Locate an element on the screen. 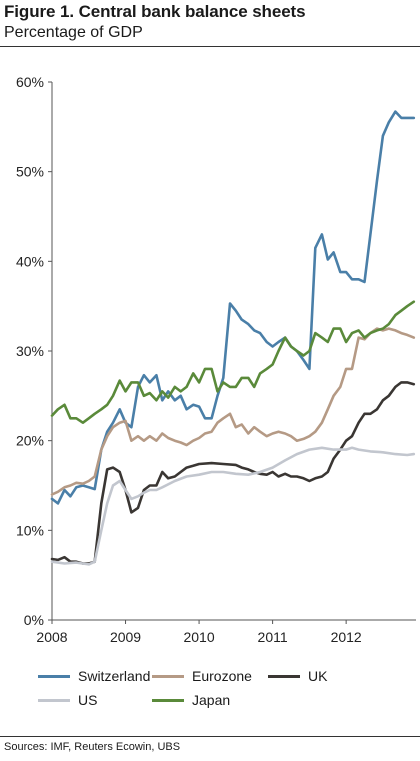 This screenshot has width=420, height=761. y-tick-label: 40% is located at coordinates (30, 261).